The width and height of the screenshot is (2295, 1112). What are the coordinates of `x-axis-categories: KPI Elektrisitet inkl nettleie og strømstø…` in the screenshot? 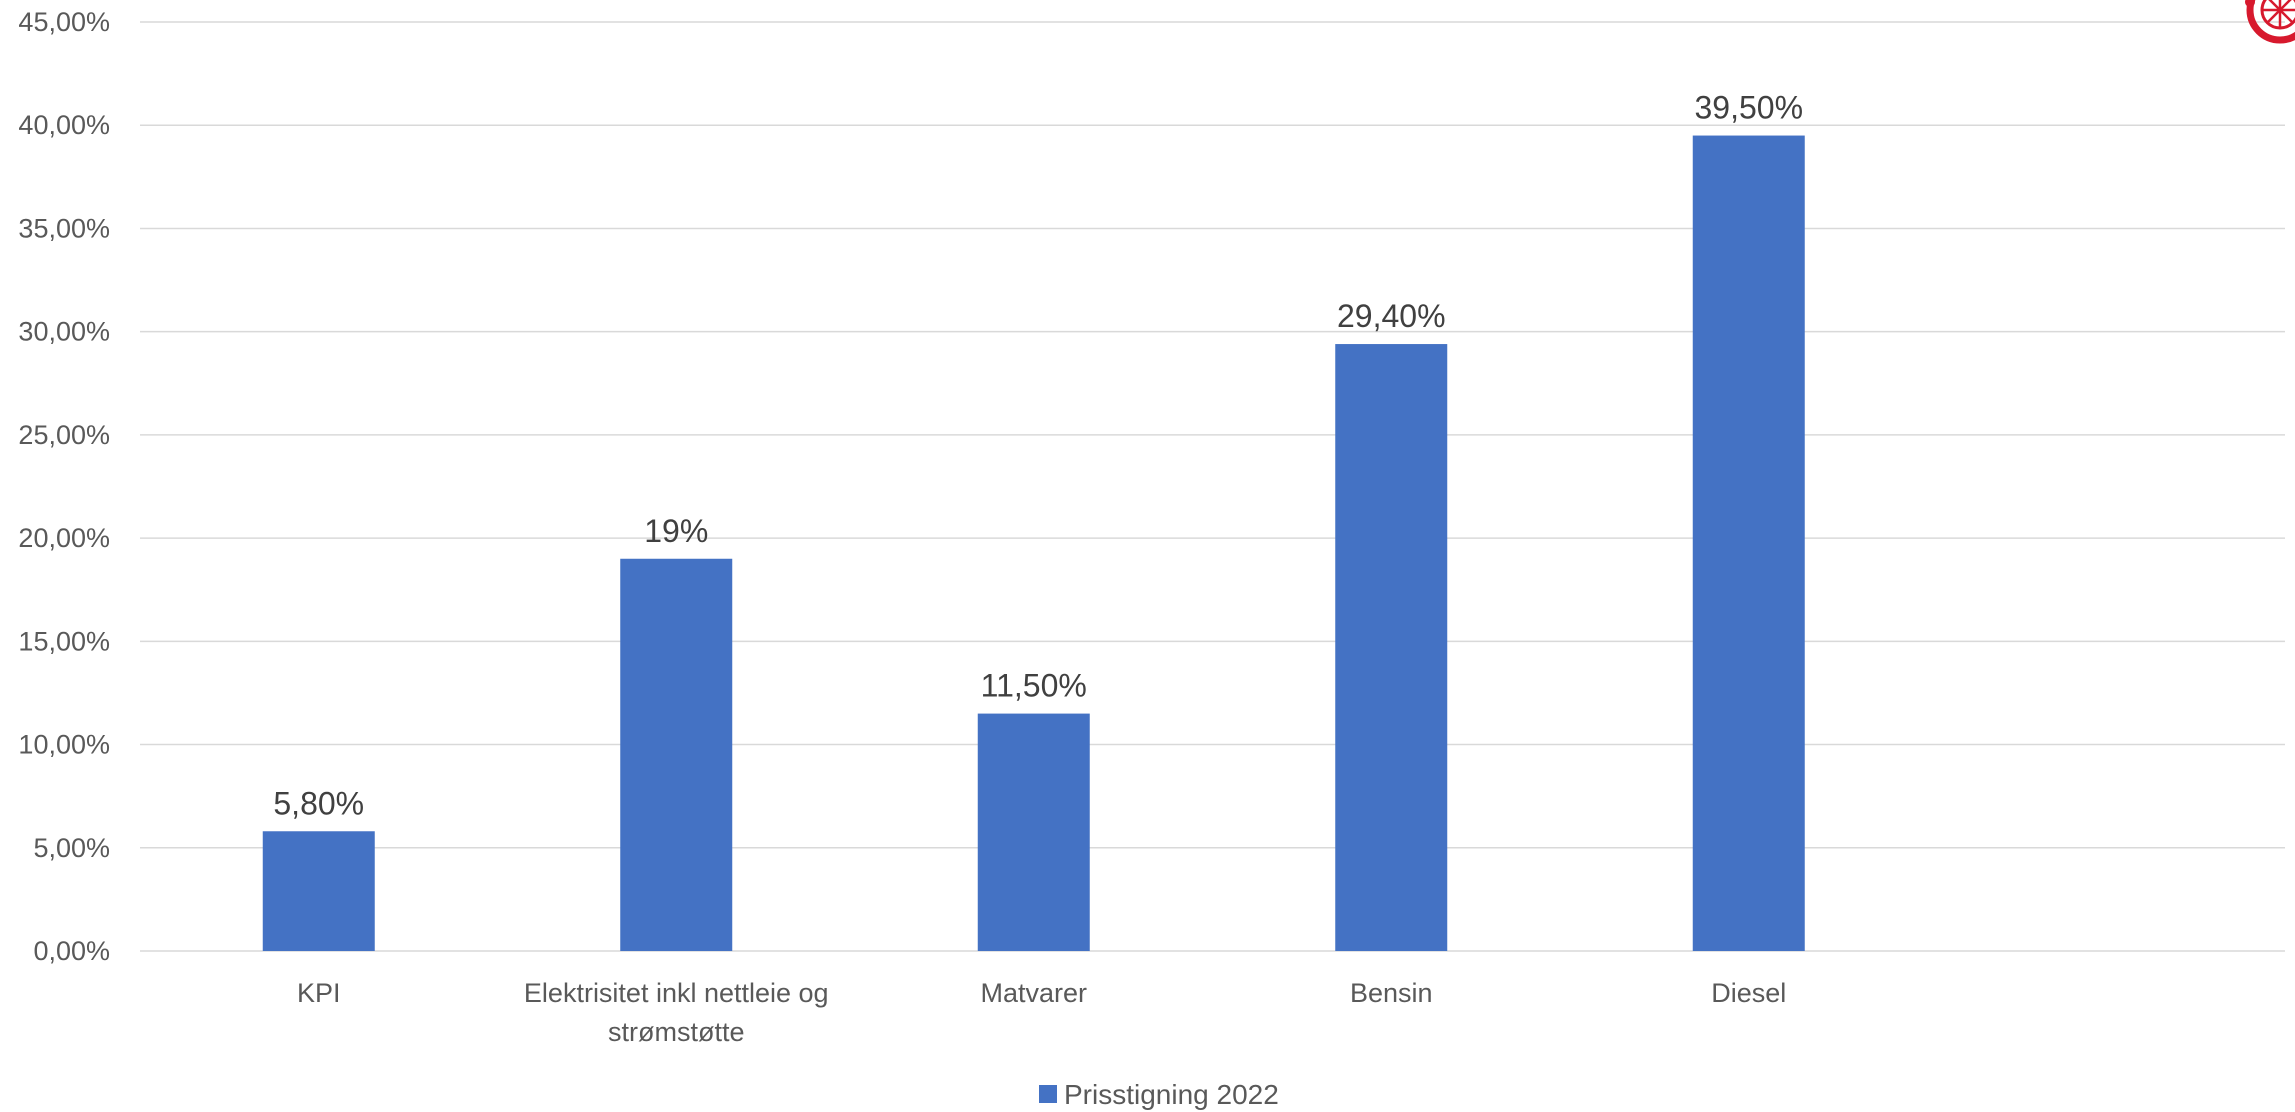 It's located at (1041, 1012).